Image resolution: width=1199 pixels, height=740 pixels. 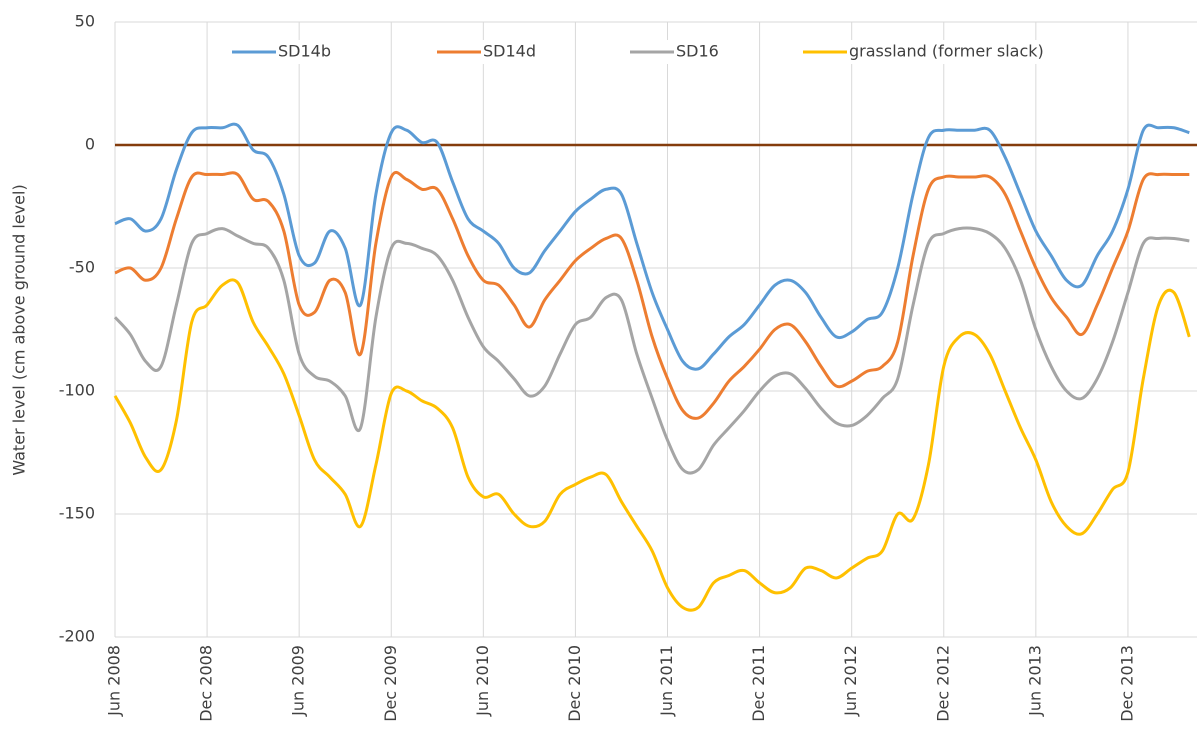 I want to click on x-tick-label: Jun 2012, so click(x=850, y=681).